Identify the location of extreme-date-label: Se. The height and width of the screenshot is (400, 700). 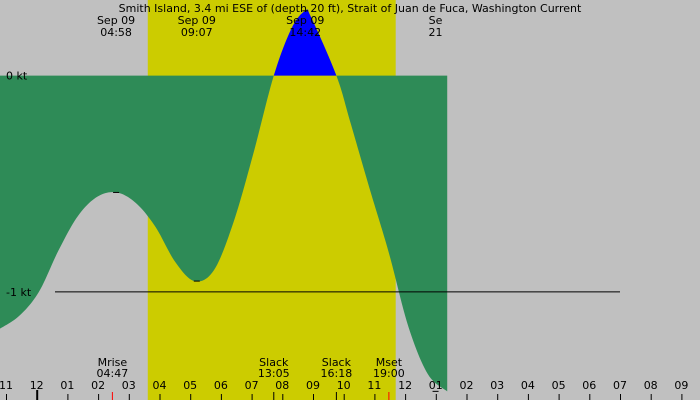
(436, 20).